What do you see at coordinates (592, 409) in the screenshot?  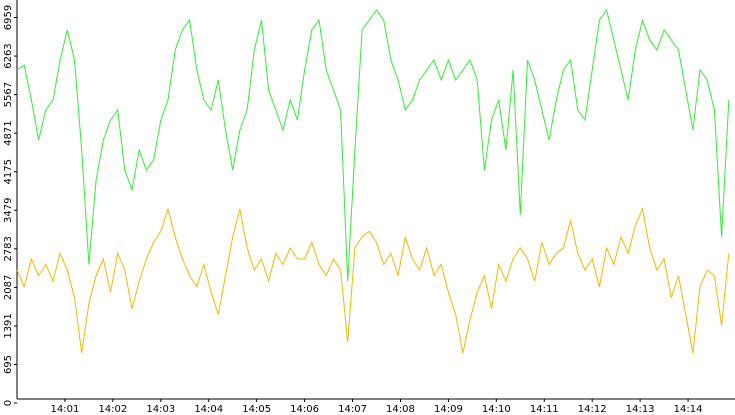 I see `x-tick-label: 14:12` at bounding box center [592, 409].